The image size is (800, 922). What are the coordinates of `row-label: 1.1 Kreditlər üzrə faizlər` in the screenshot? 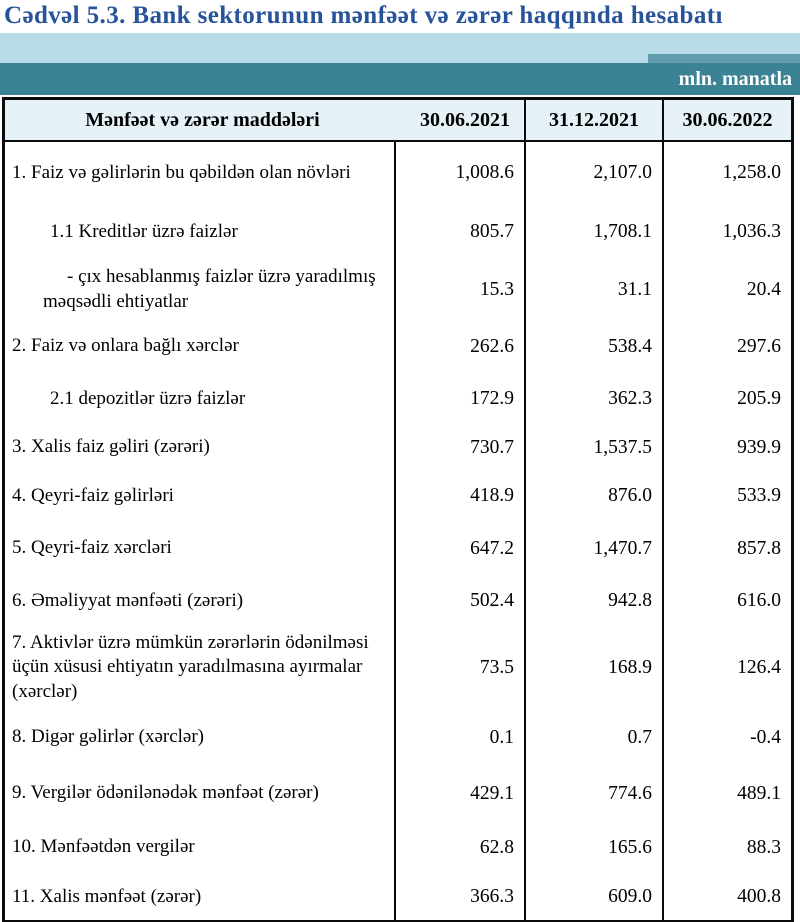 It's located at (144, 231).